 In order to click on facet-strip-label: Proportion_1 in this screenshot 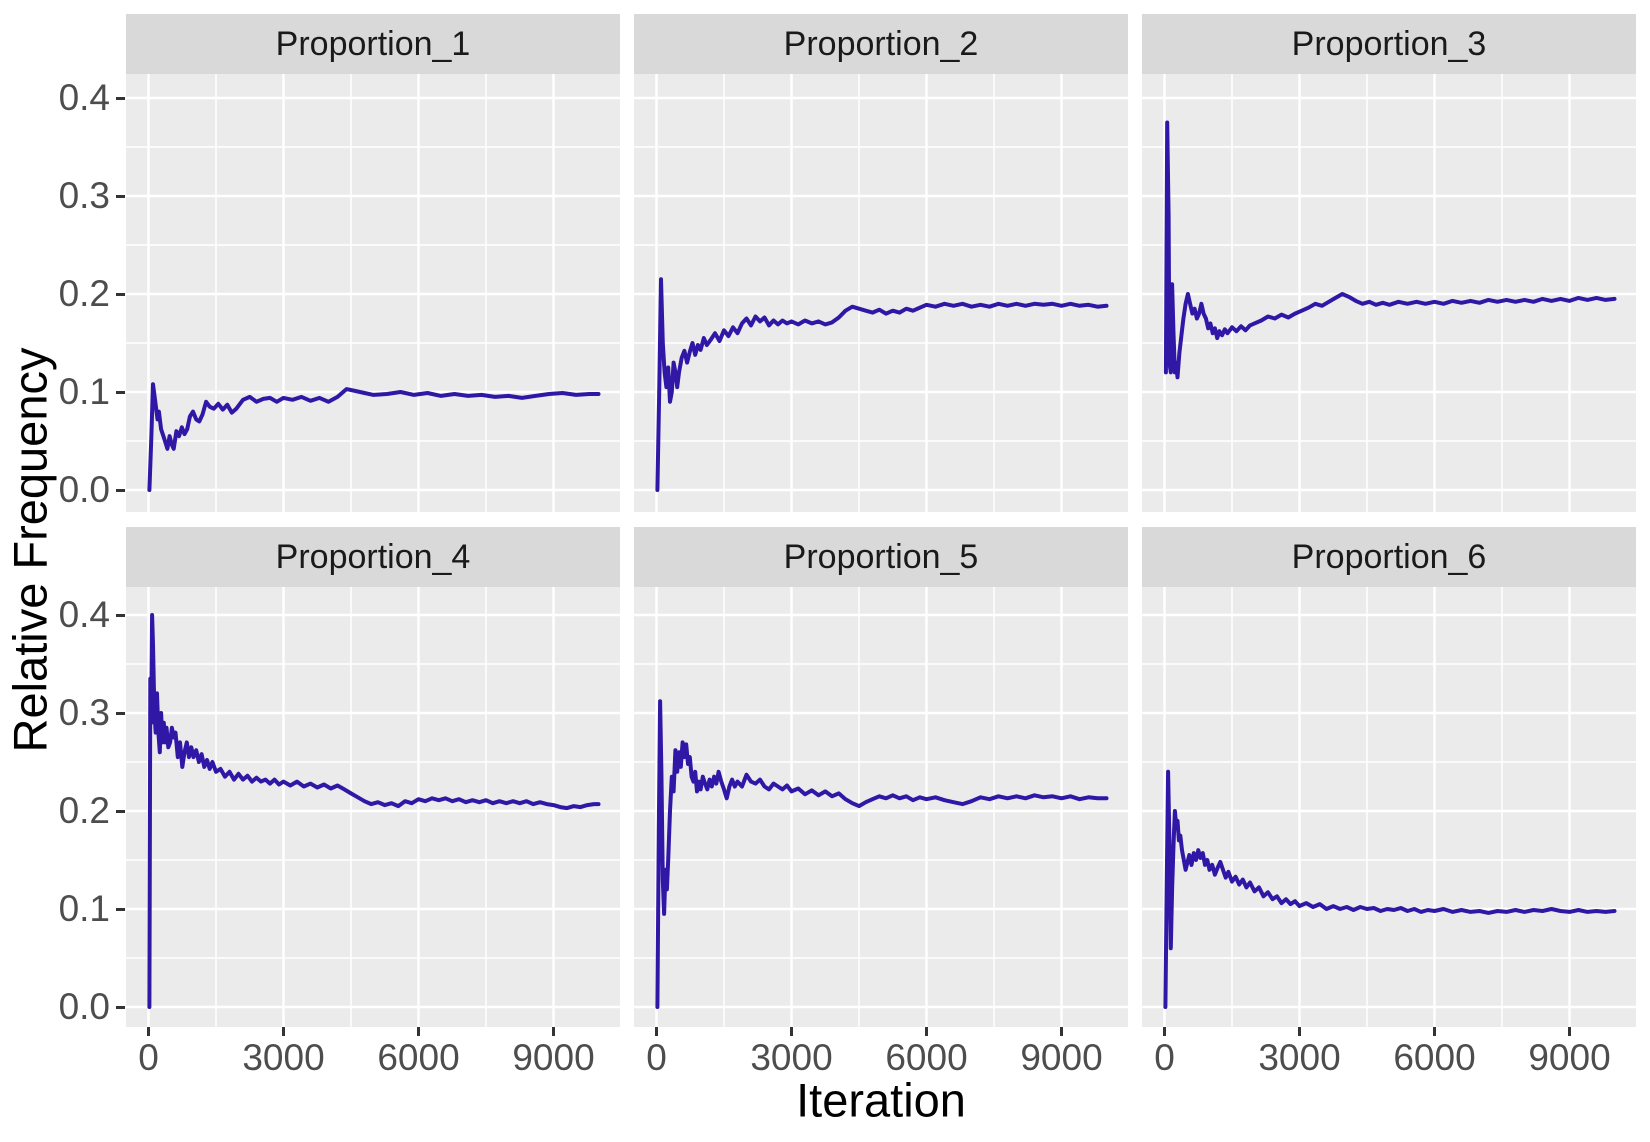, I will do `click(373, 43)`.